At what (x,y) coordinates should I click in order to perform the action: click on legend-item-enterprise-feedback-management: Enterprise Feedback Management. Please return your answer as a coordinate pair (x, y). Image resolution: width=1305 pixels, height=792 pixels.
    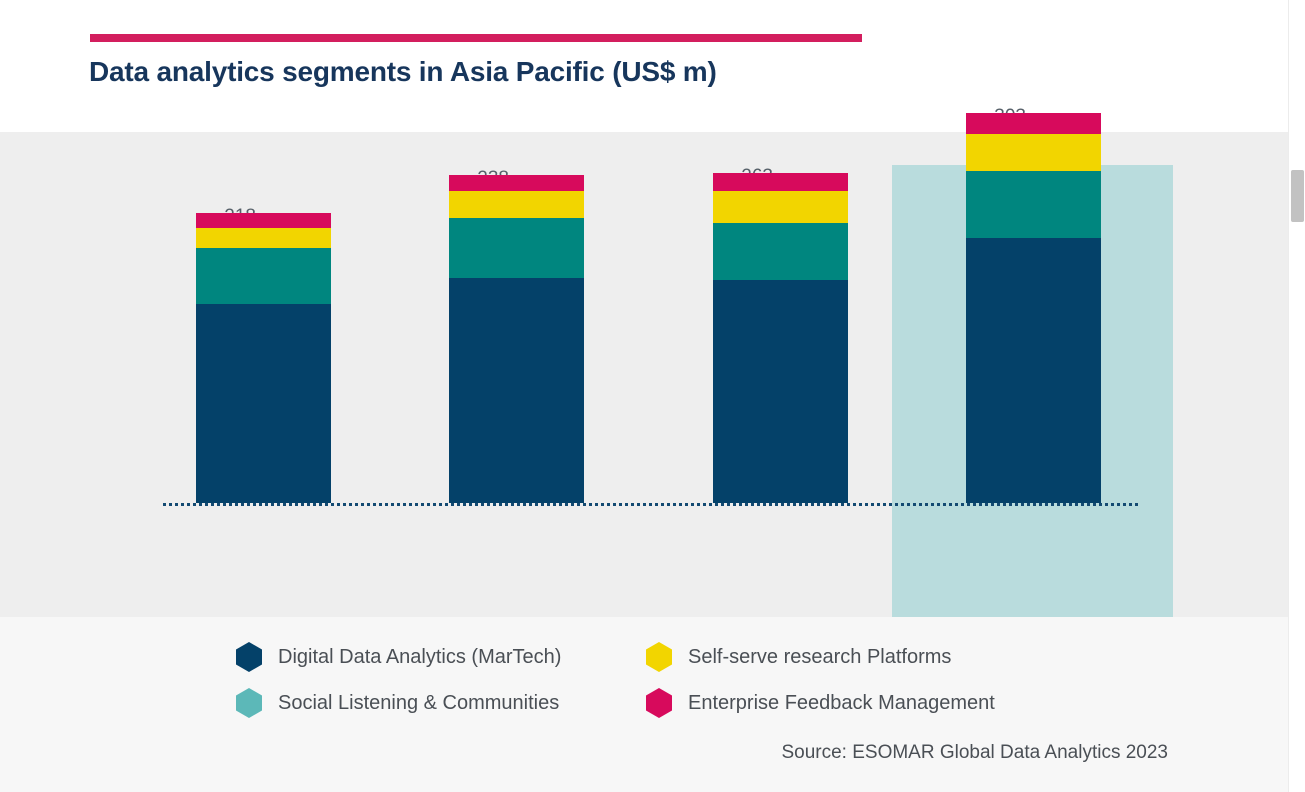
    Looking at the image, I should click on (820, 703).